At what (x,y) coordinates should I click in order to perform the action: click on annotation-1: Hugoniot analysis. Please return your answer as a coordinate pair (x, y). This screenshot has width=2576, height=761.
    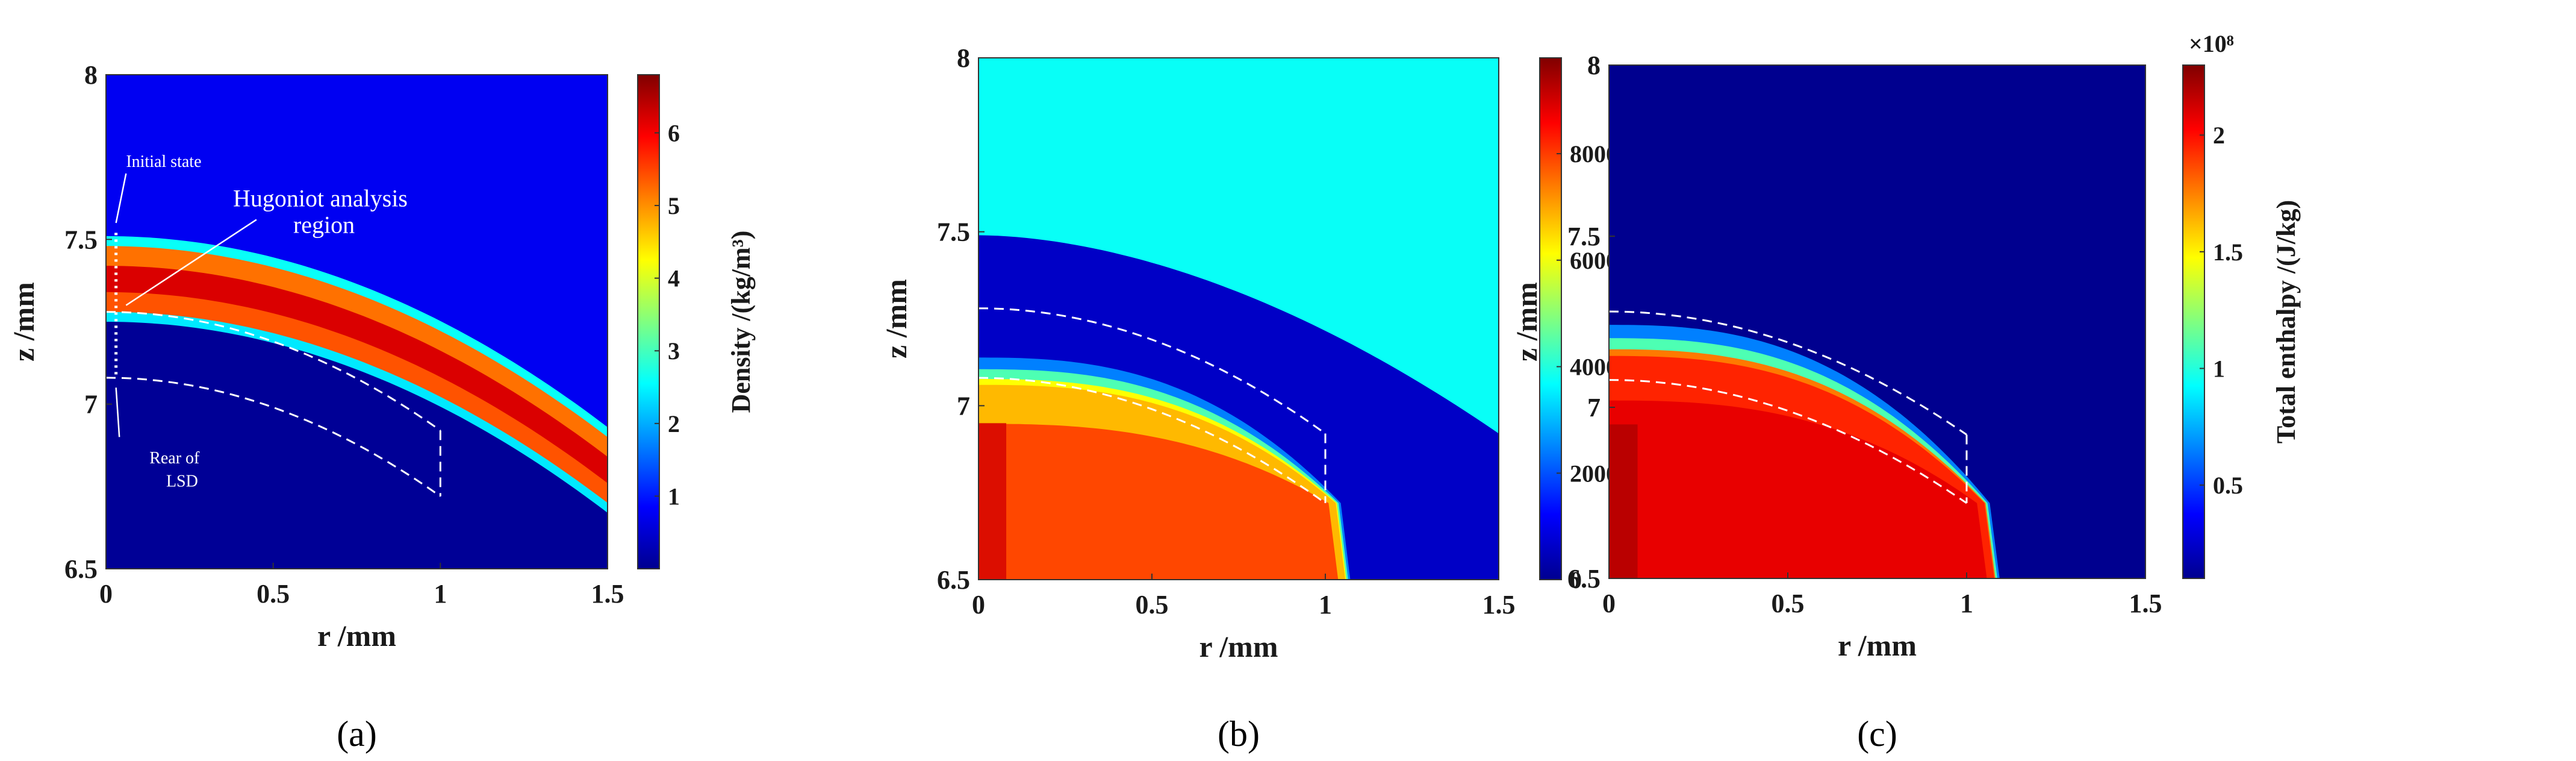
    Looking at the image, I should click on (320, 198).